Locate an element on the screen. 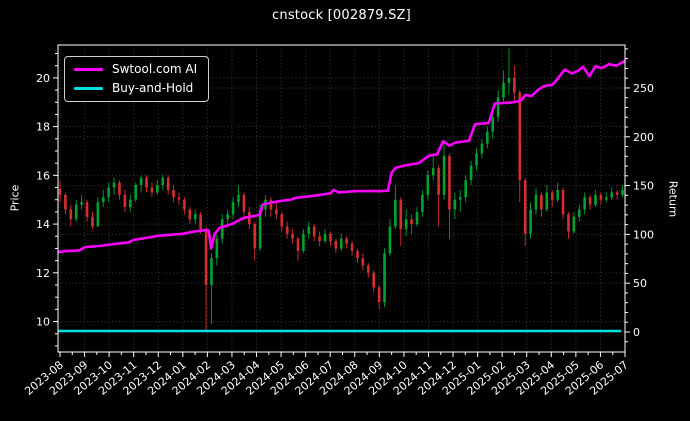 This screenshot has width=690, height=421. legend: Swtool.com AI Buy-and-Hold is located at coordinates (137, 79).